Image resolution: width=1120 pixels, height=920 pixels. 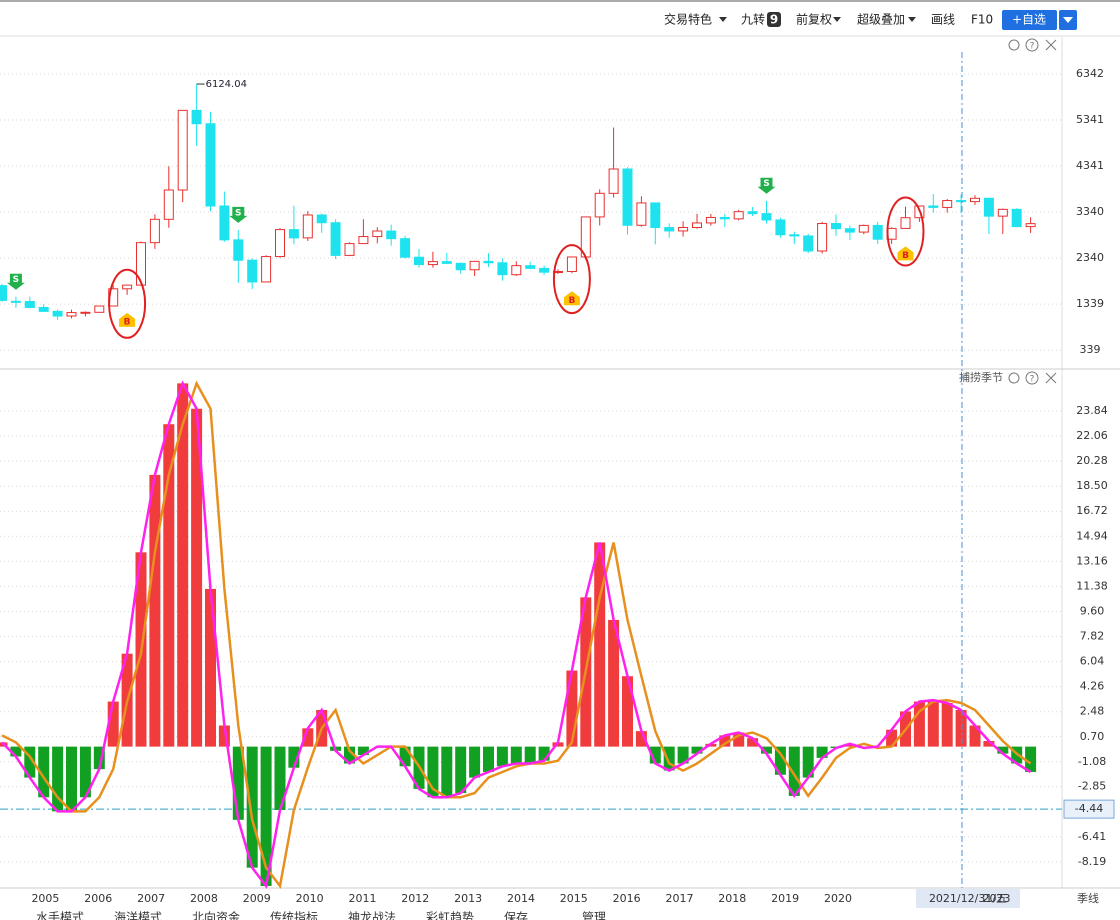 I want to click on y-tick-label: 7.82, so click(x=1092, y=636).